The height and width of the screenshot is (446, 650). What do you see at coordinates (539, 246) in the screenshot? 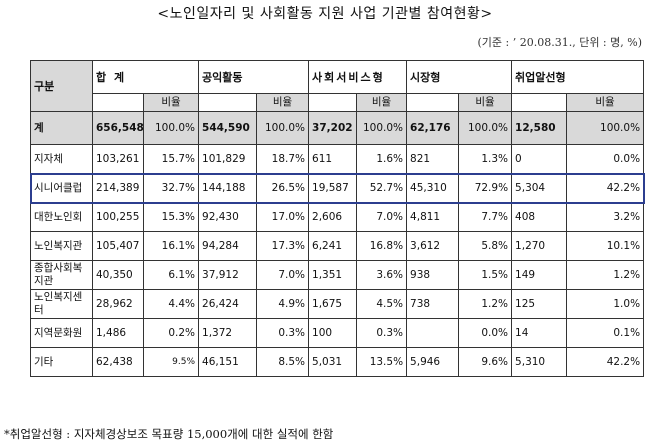
I see `cell-emp: 1,270` at bounding box center [539, 246].